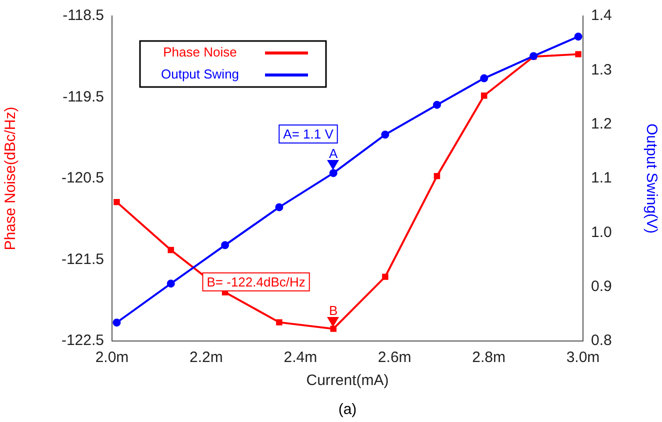 The width and height of the screenshot is (662, 422). Describe the element at coordinates (82, 259) in the screenshot. I see `y-tick-label: -121.5` at that location.